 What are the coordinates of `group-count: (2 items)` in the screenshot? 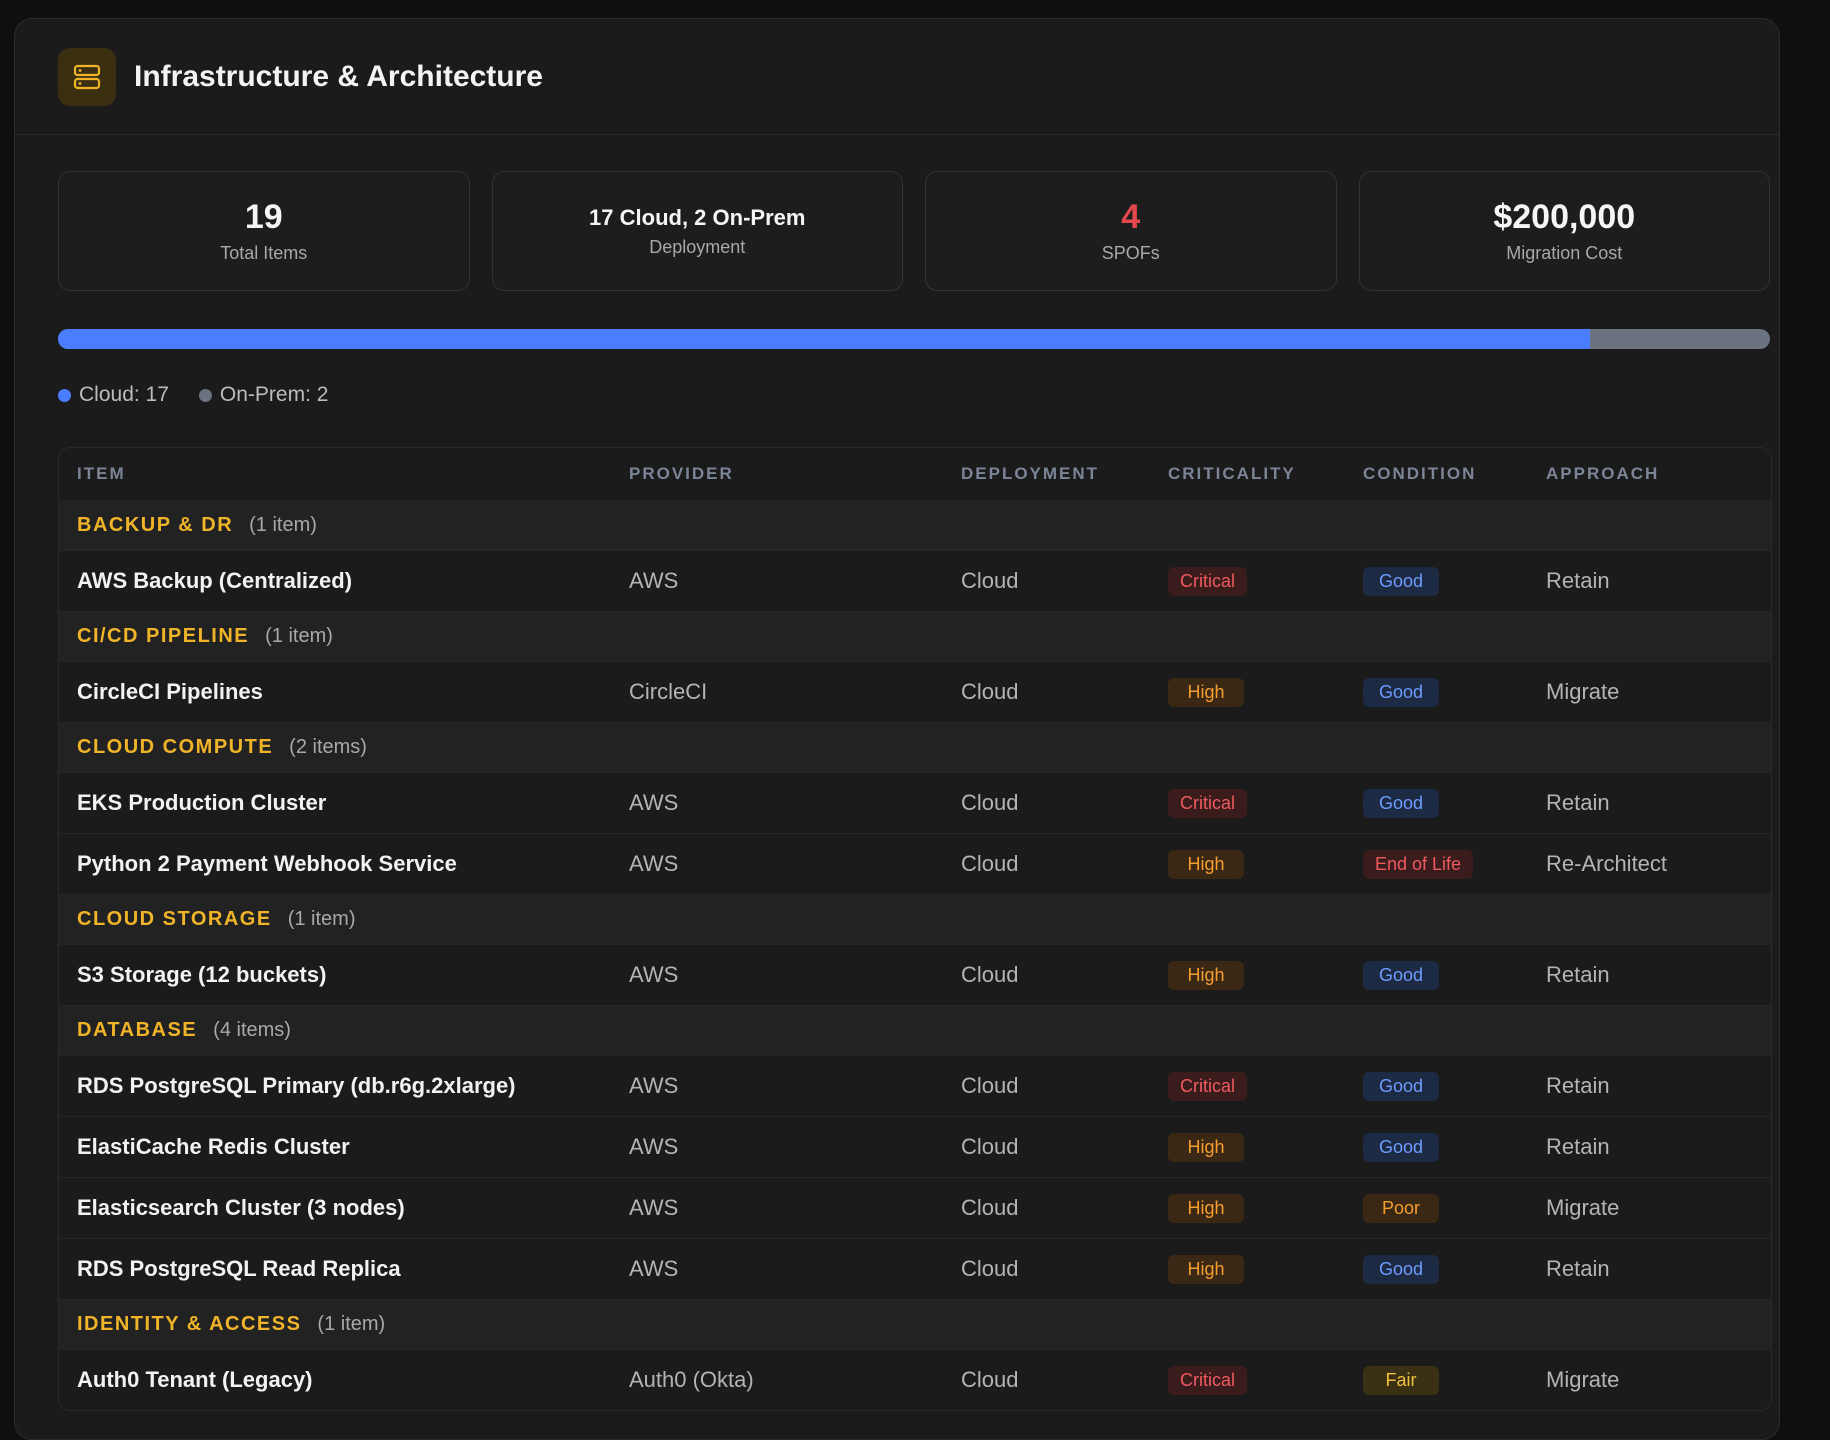 It's located at (328, 747).